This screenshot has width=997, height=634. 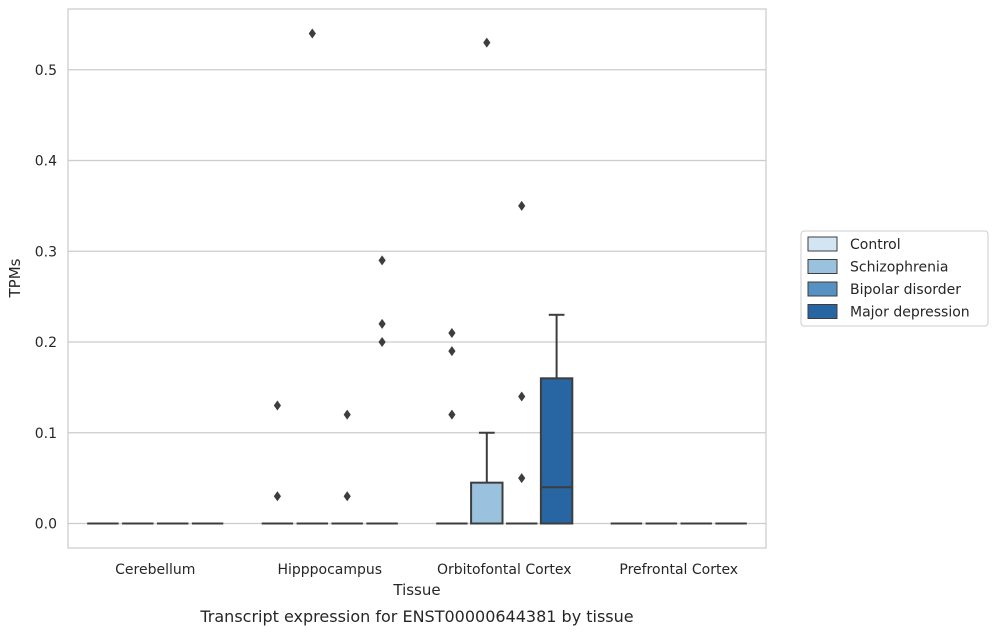 What do you see at coordinates (910, 313) in the screenshot?
I see `legend-label: Major depression` at bounding box center [910, 313].